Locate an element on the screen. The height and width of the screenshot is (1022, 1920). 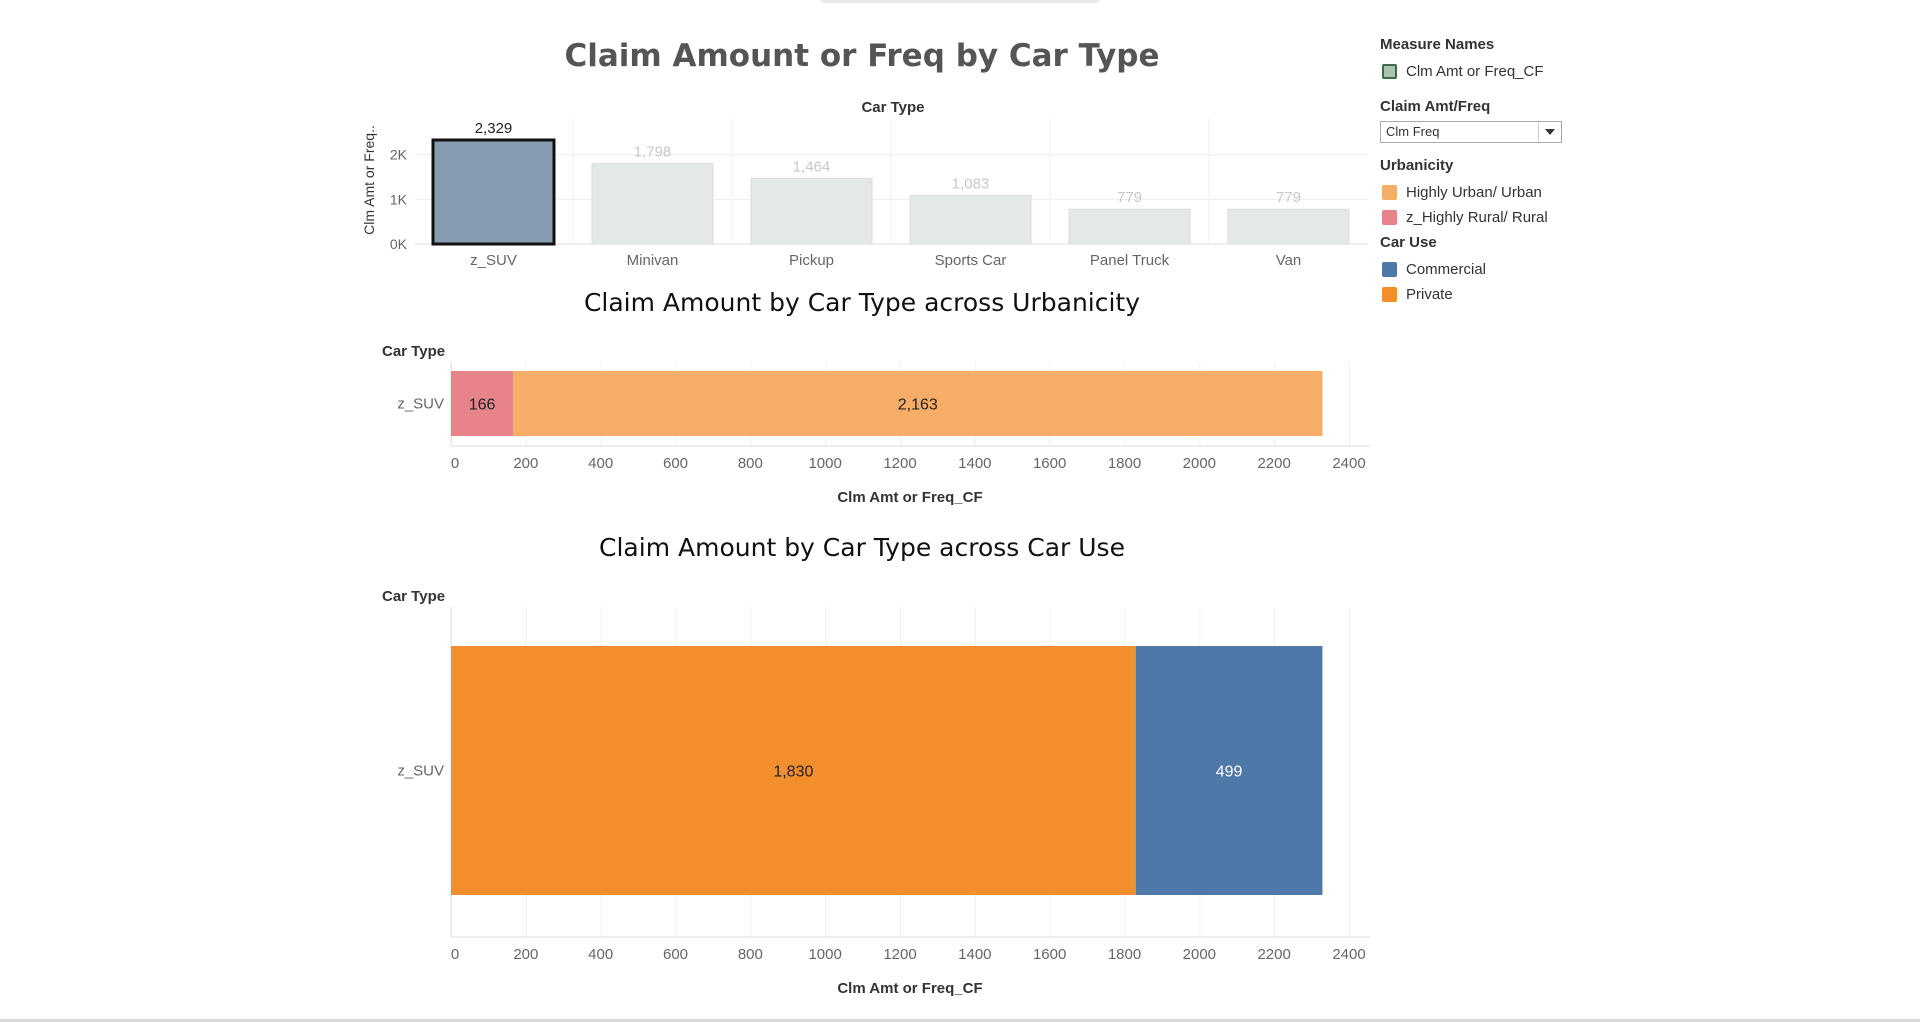
segment-value-label: 2,163 is located at coordinates (918, 405).